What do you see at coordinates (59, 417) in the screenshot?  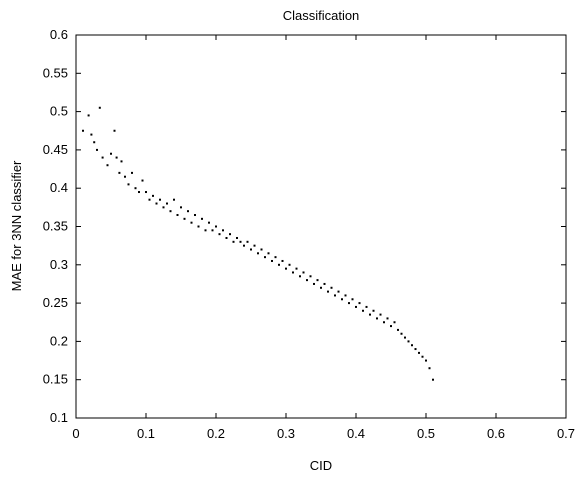 I see `y-tick-label: 0.1` at bounding box center [59, 417].